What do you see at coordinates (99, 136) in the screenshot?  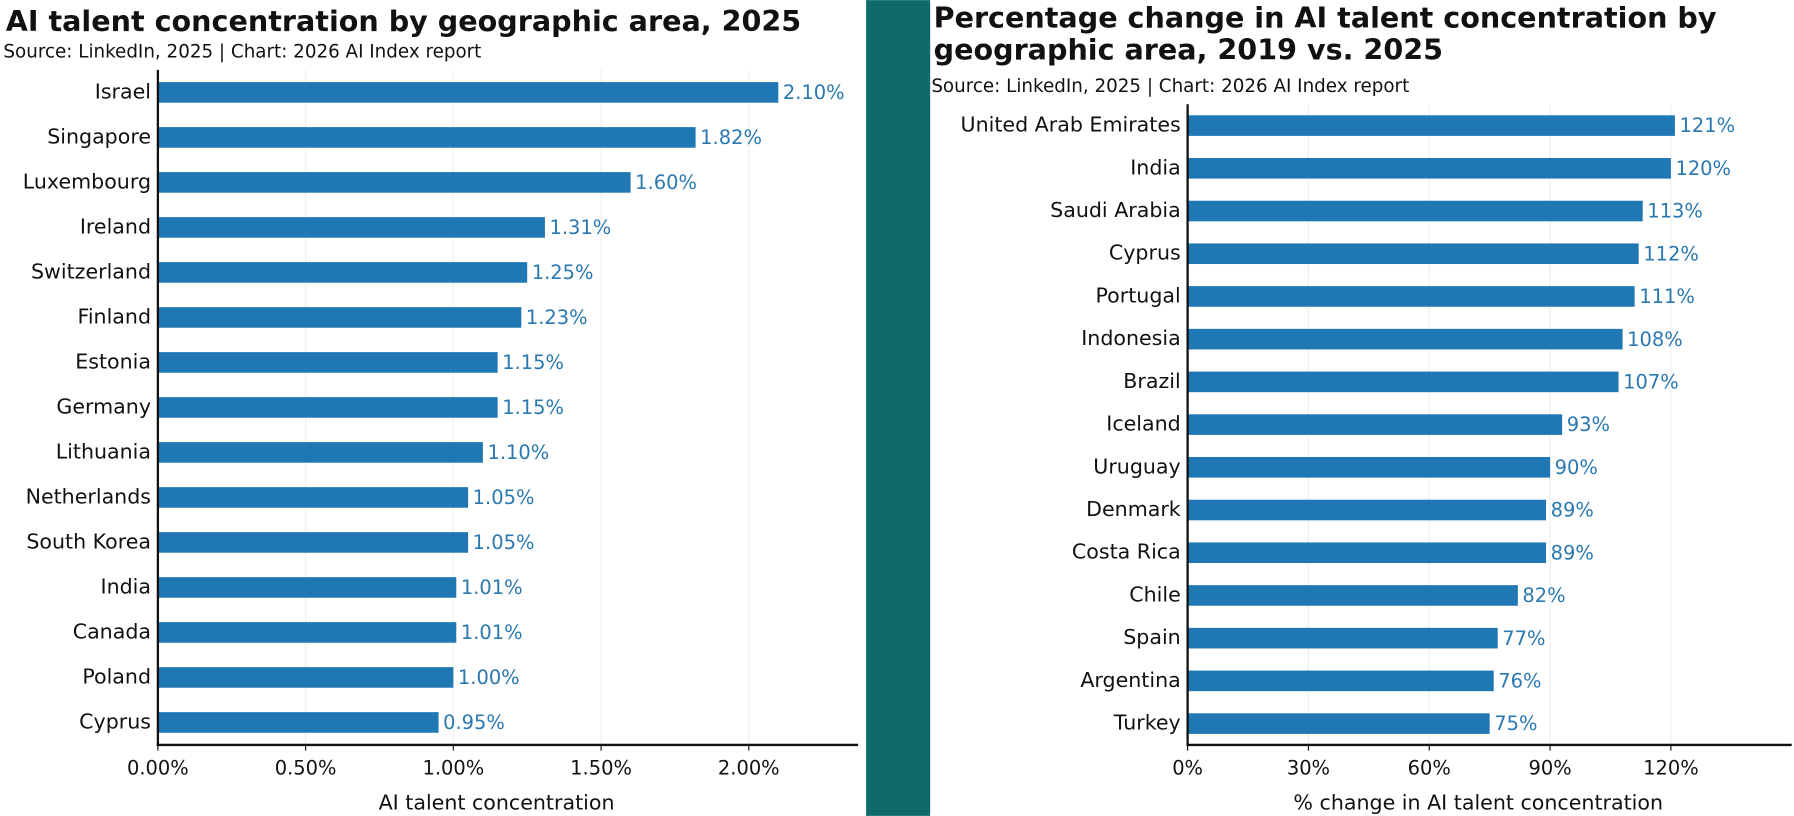 I see `category-label: Singapore` at bounding box center [99, 136].